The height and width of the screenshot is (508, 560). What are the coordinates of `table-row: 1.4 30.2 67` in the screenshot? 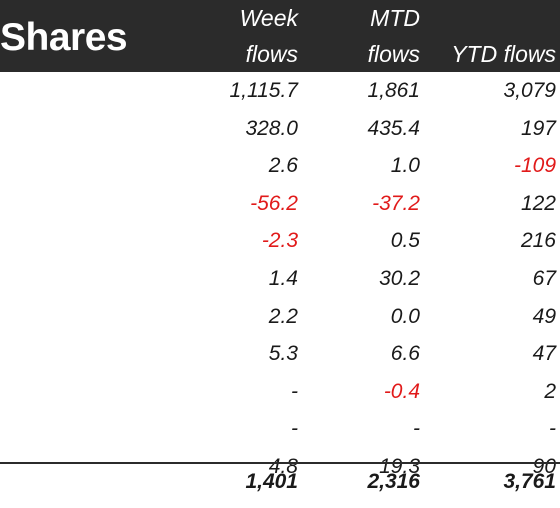 It's located at (280, 279).